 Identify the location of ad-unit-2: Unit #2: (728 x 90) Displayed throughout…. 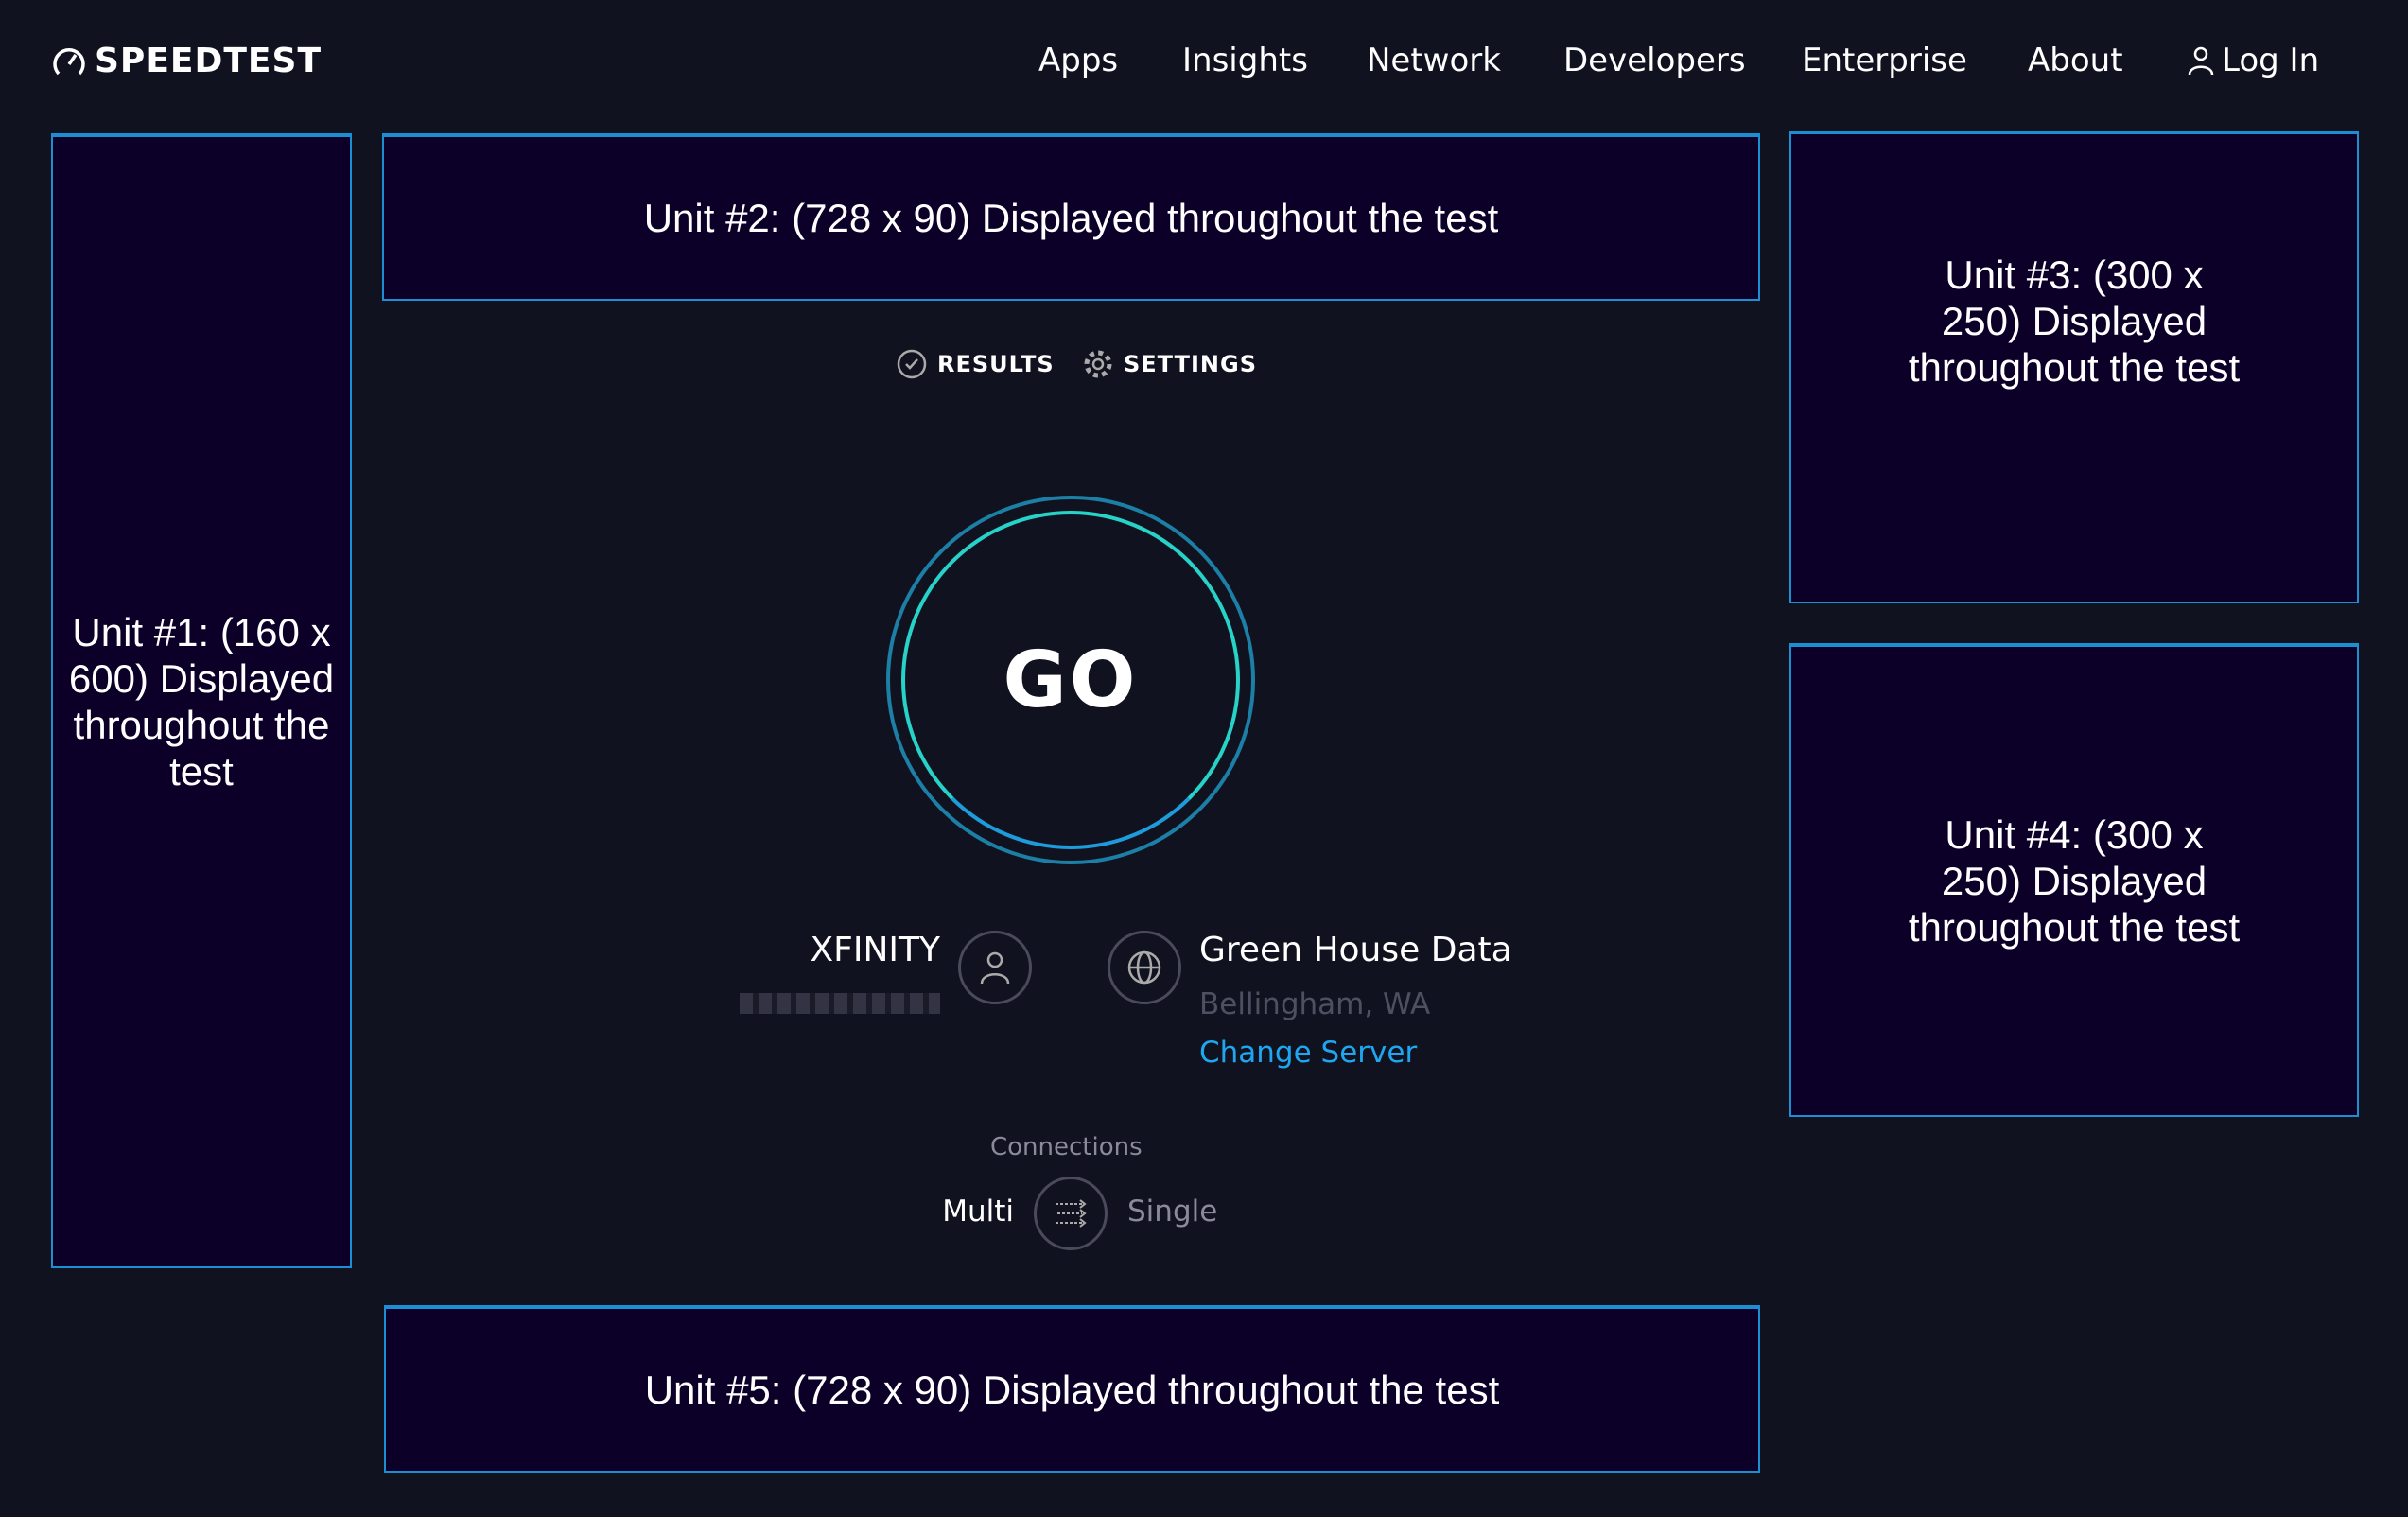
(1071, 217).